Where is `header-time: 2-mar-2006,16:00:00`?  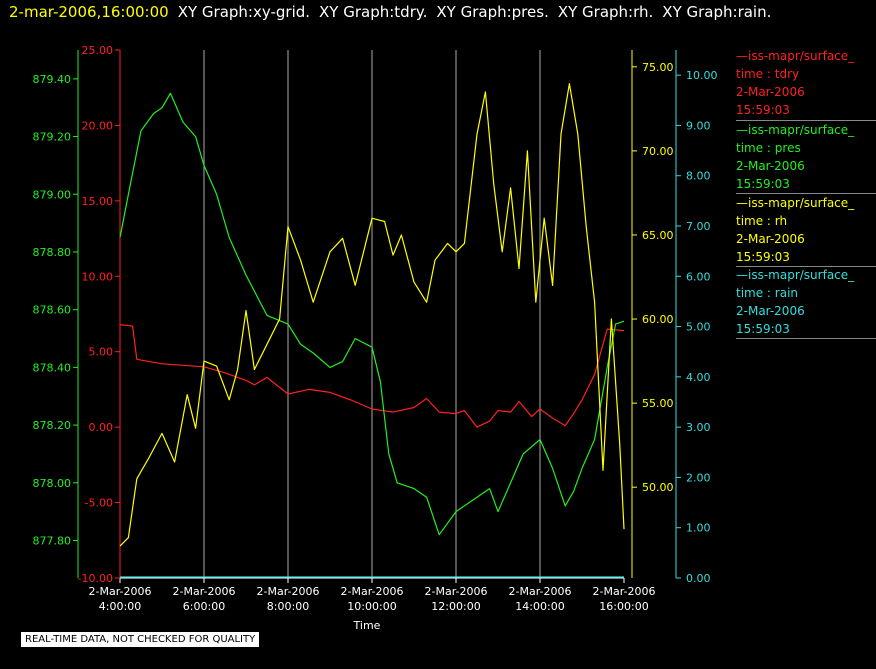 header-time: 2-mar-2006,16:00:00 is located at coordinates (89, 12).